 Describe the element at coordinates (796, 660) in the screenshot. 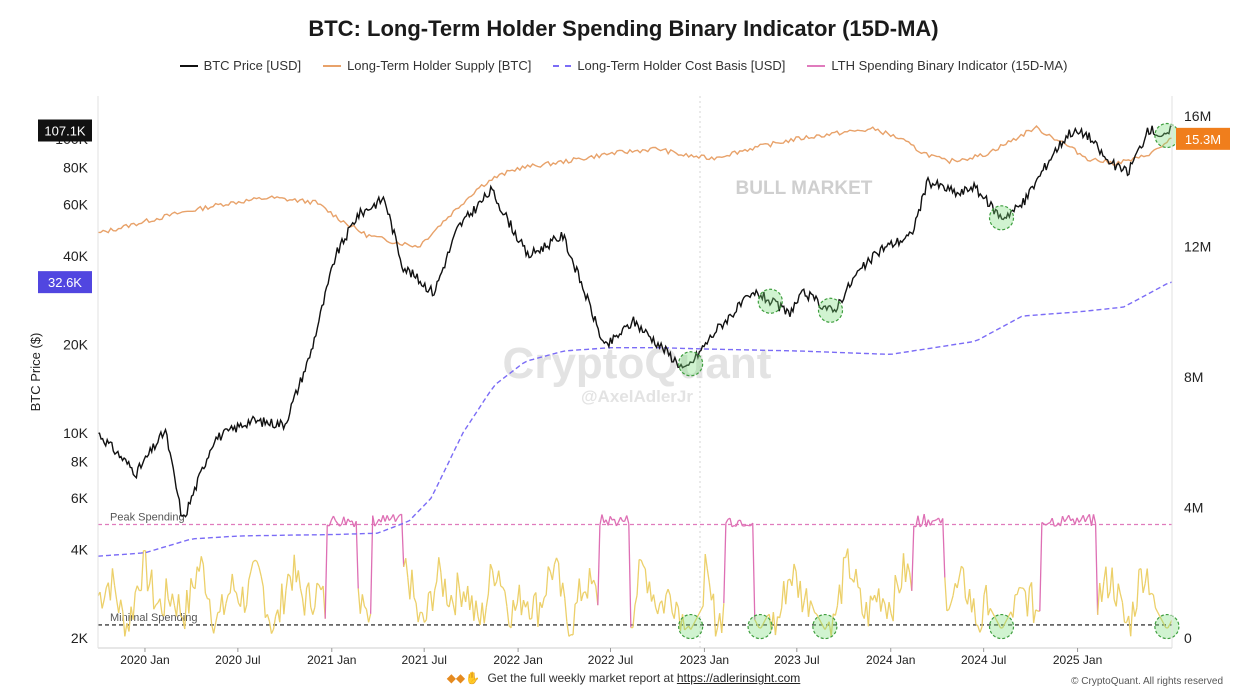

I see `x-tick-label: 2023 Jul` at that location.